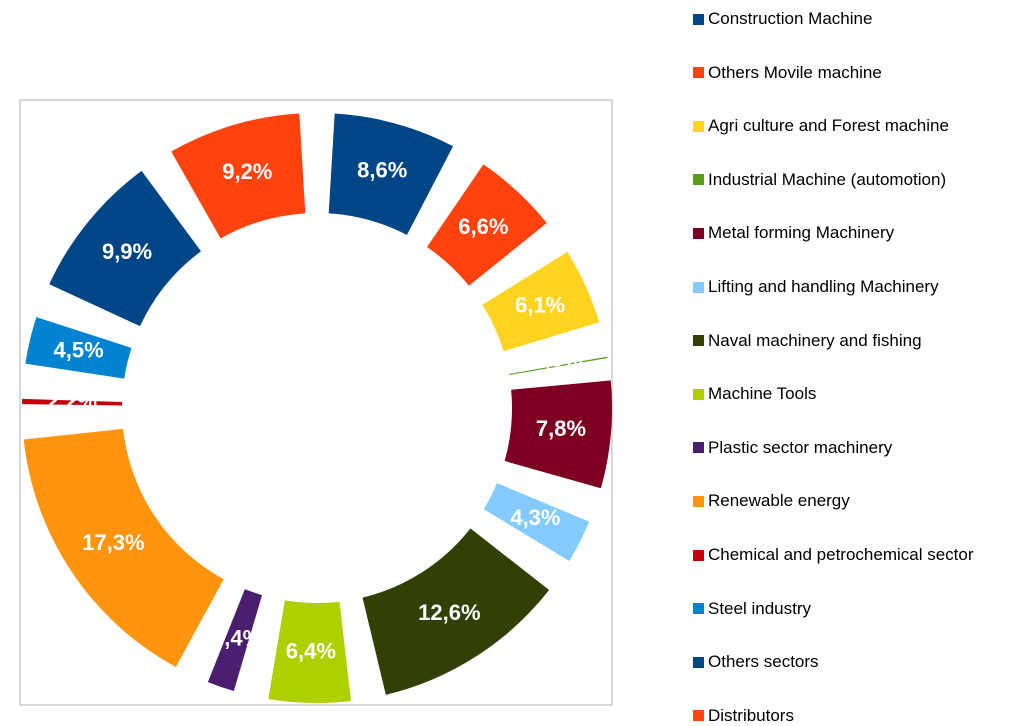  Describe the element at coordinates (557, 358) in the screenshot. I see `data-label: 1,3%` at that location.